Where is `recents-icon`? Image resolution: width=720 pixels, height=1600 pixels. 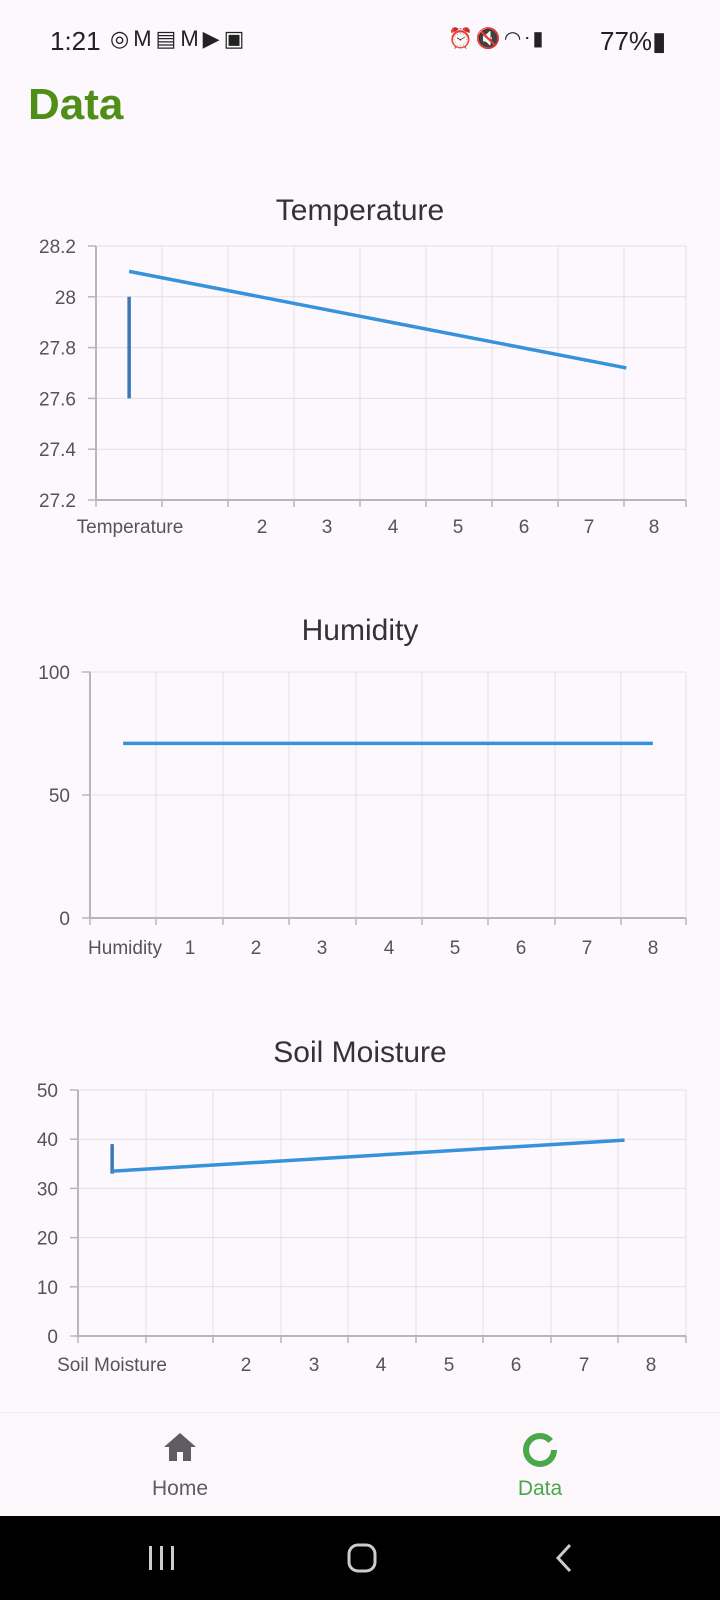 recents-icon is located at coordinates (162, 1558).